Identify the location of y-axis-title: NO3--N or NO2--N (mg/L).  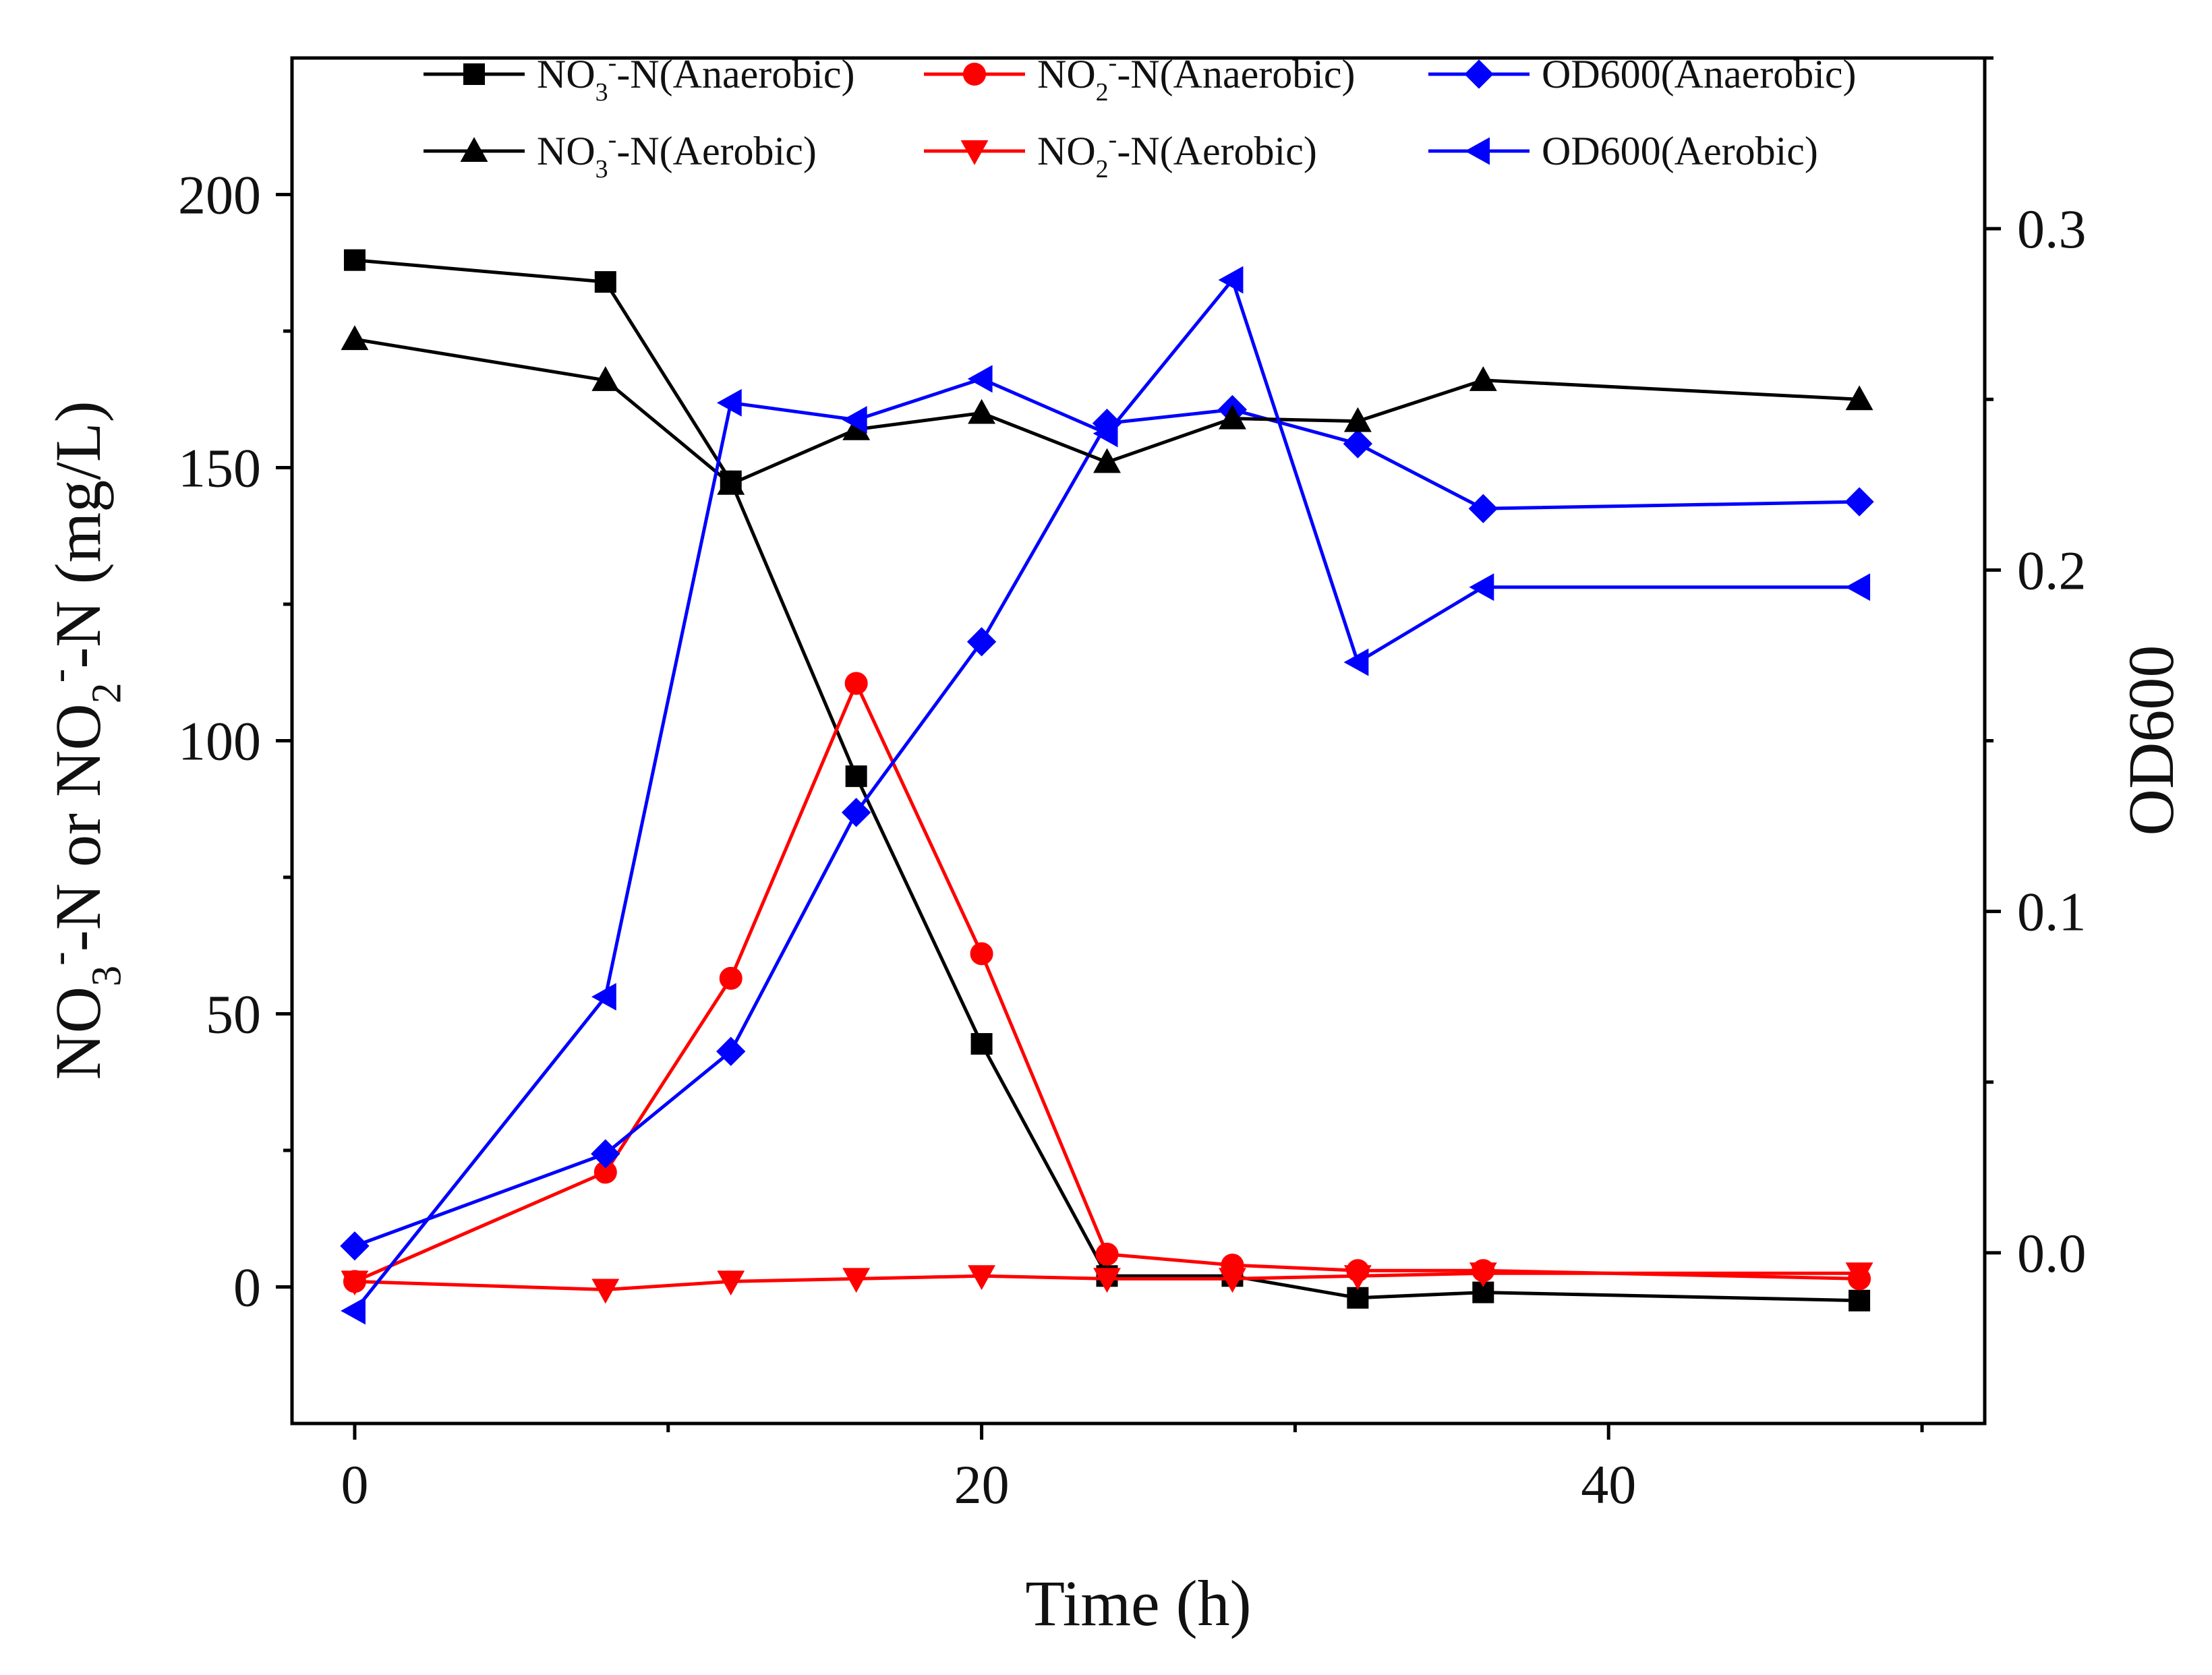
(83, 740).